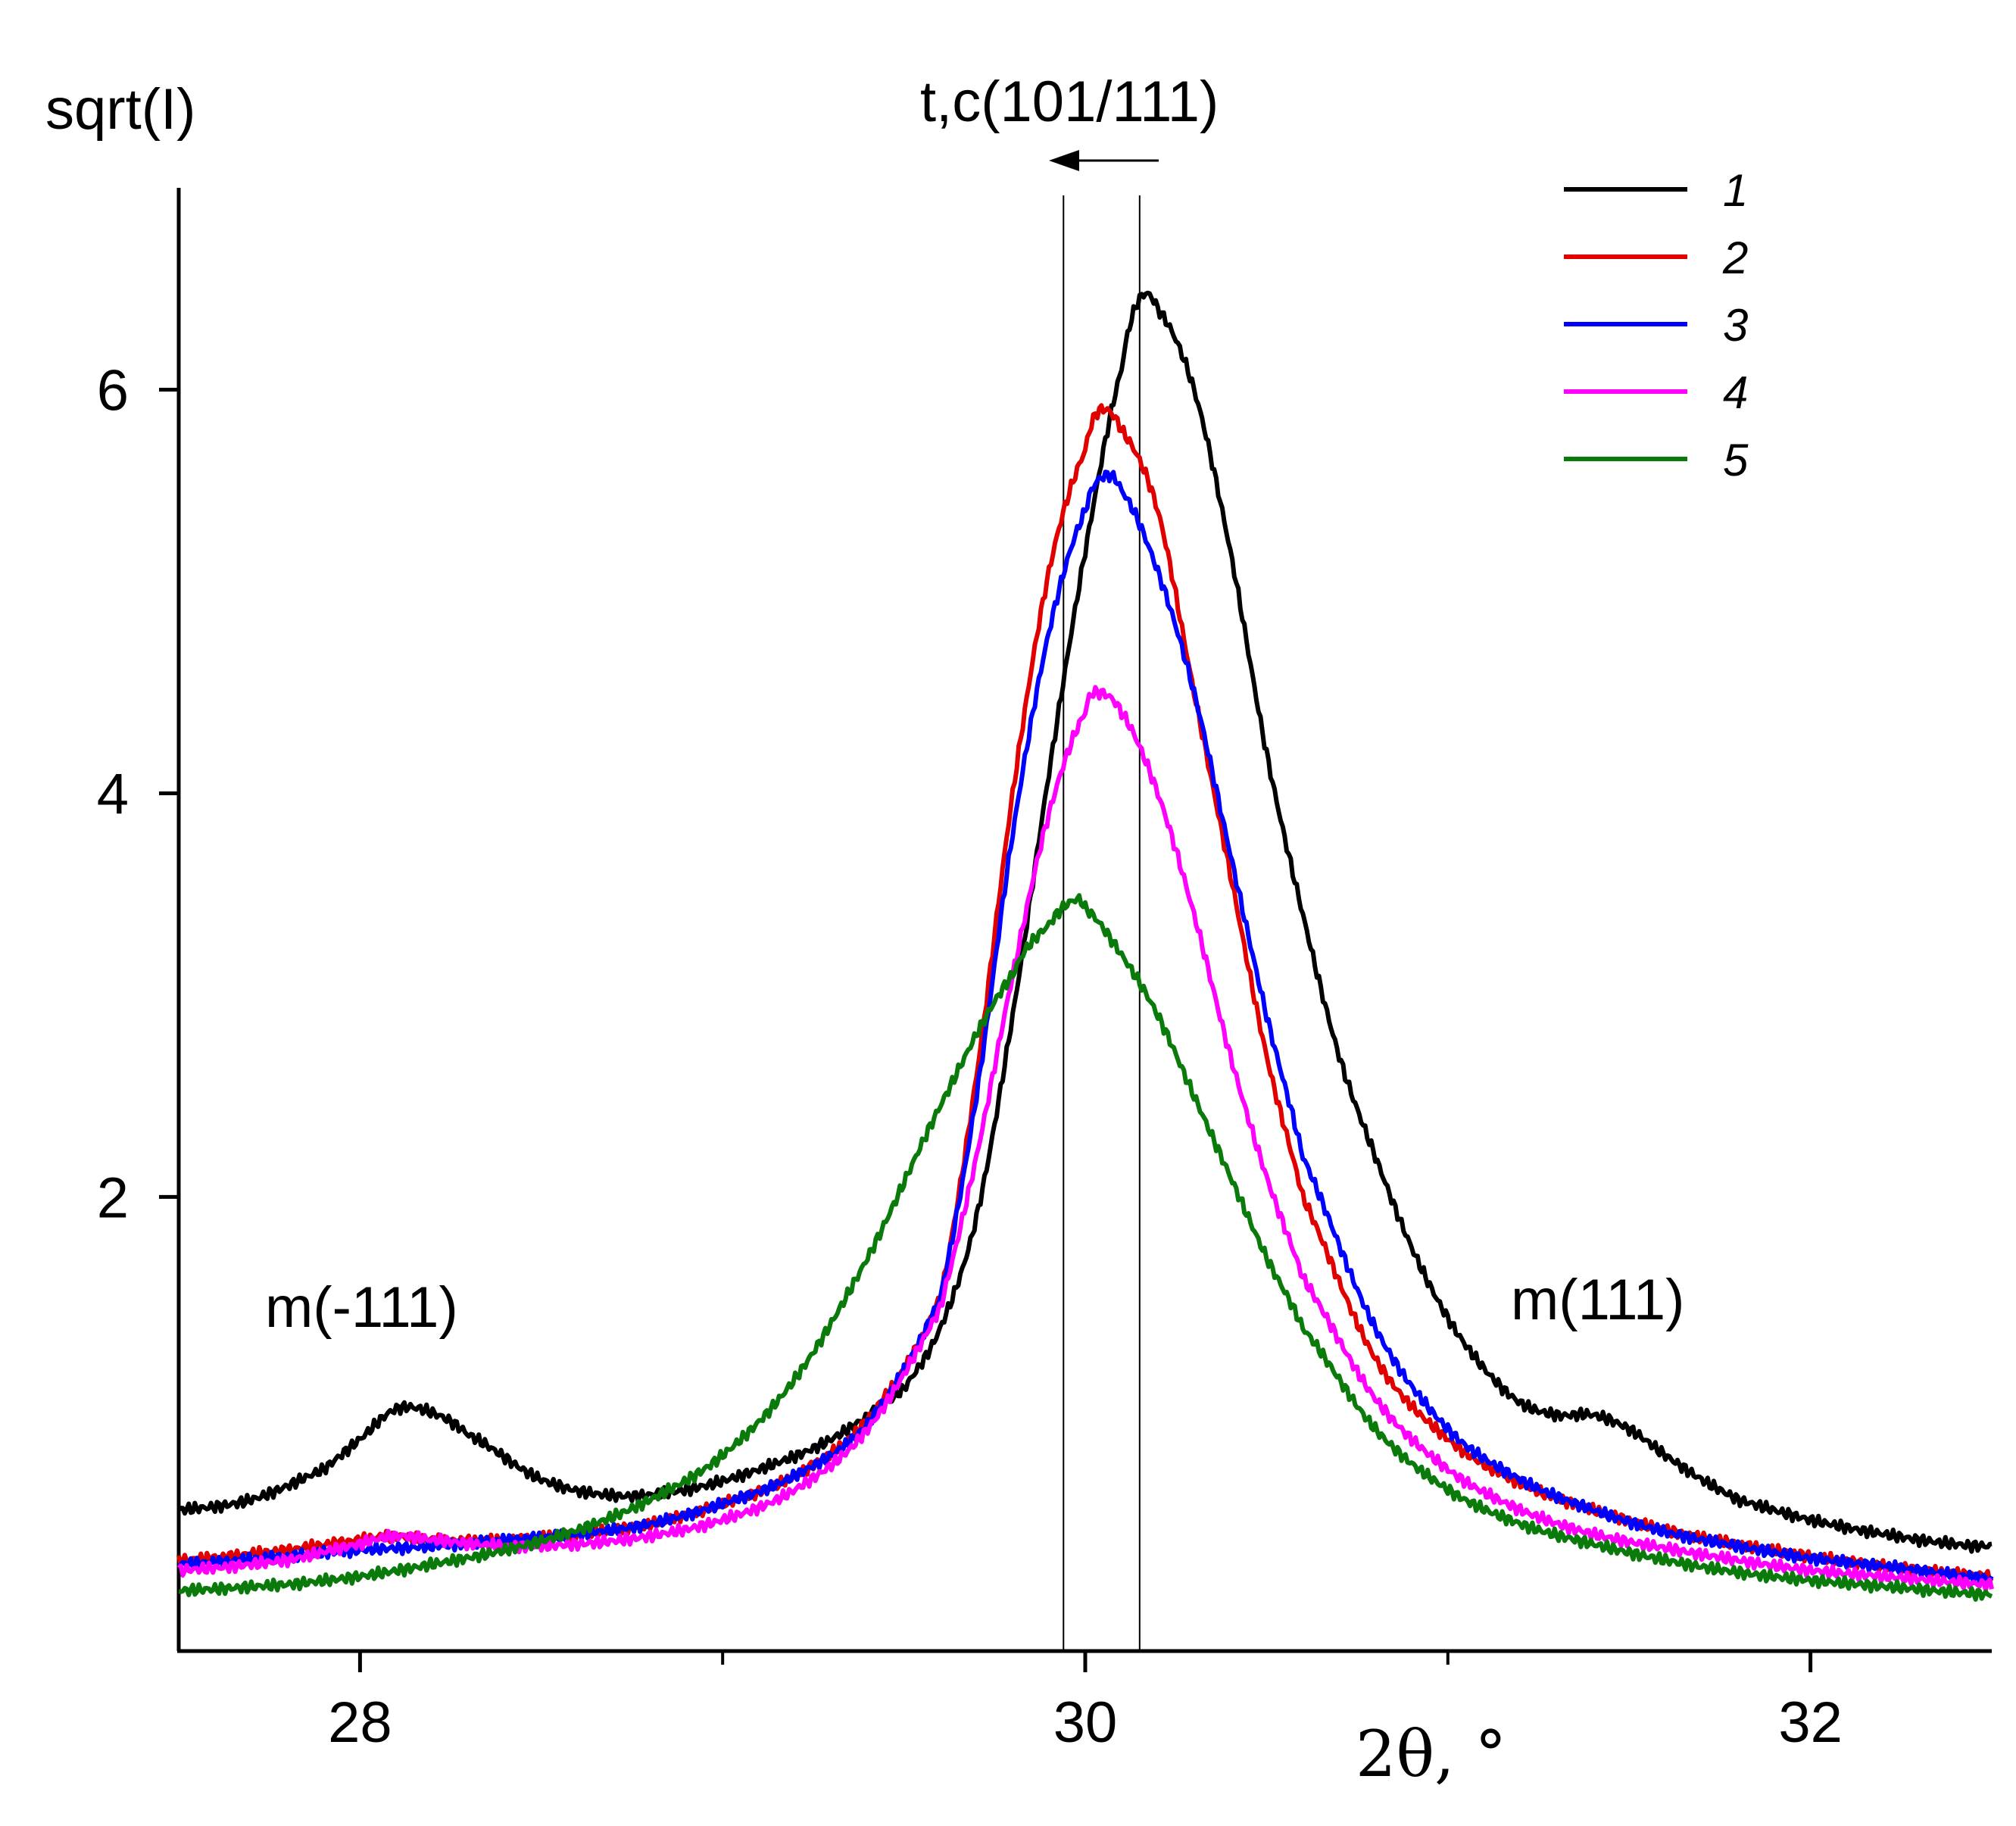  I want to click on legend-label-4: 4, so click(1736, 392).